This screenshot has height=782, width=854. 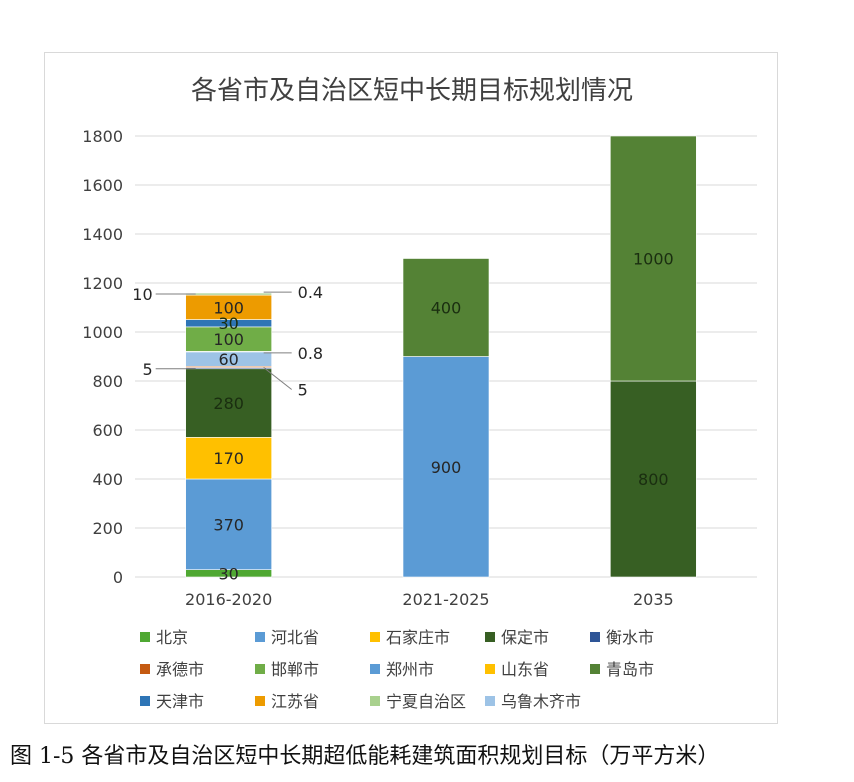 I want to click on data-label: 170, so click(x=228, y=458).